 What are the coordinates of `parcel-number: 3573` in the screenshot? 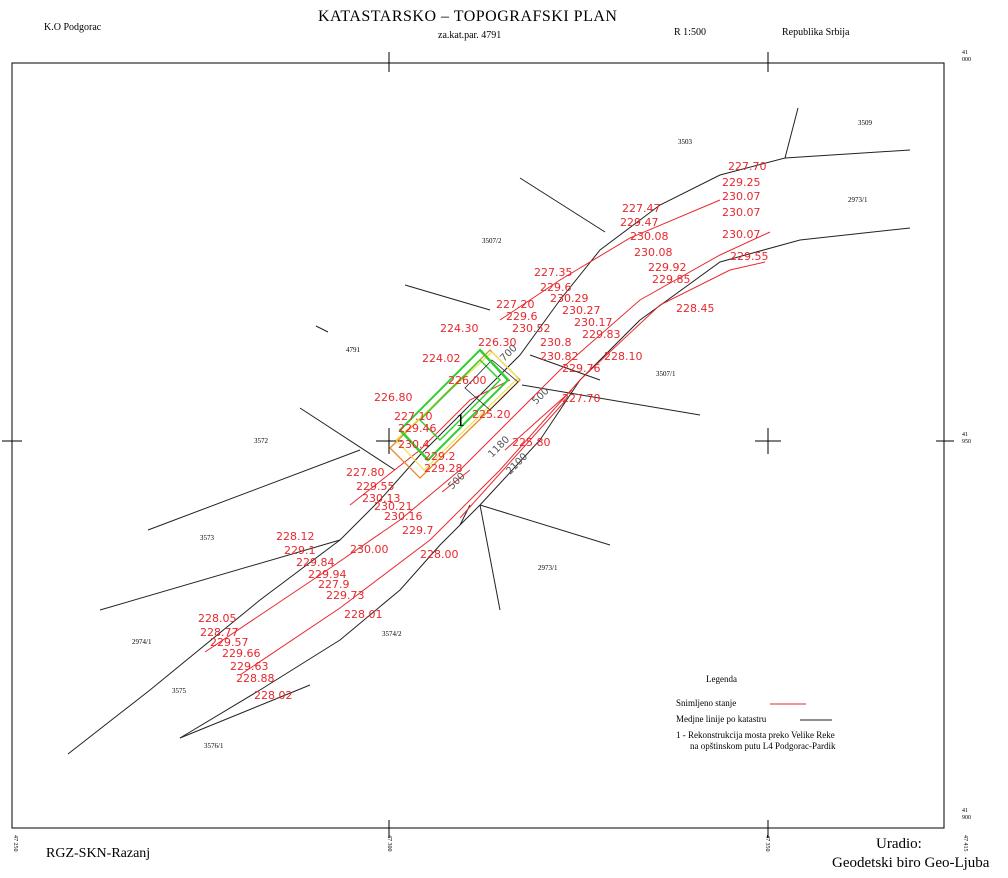 It's located at (207, 538).